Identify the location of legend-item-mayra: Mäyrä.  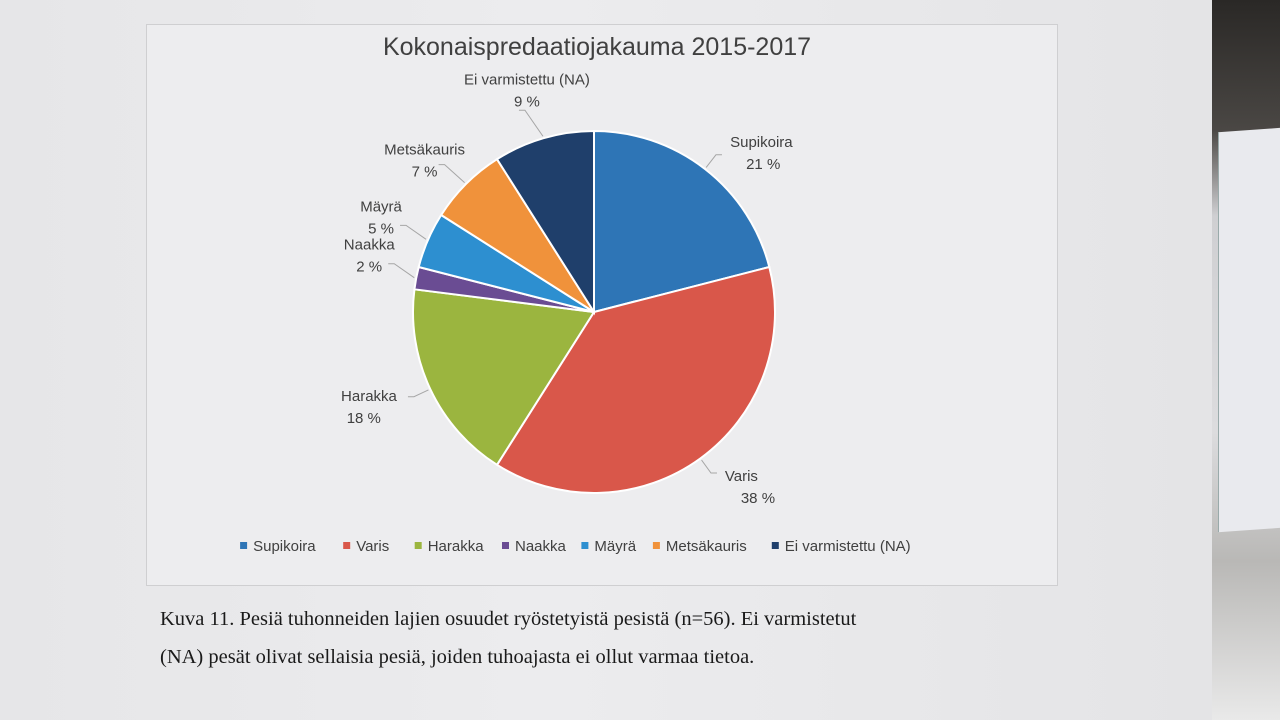
(609, 546).